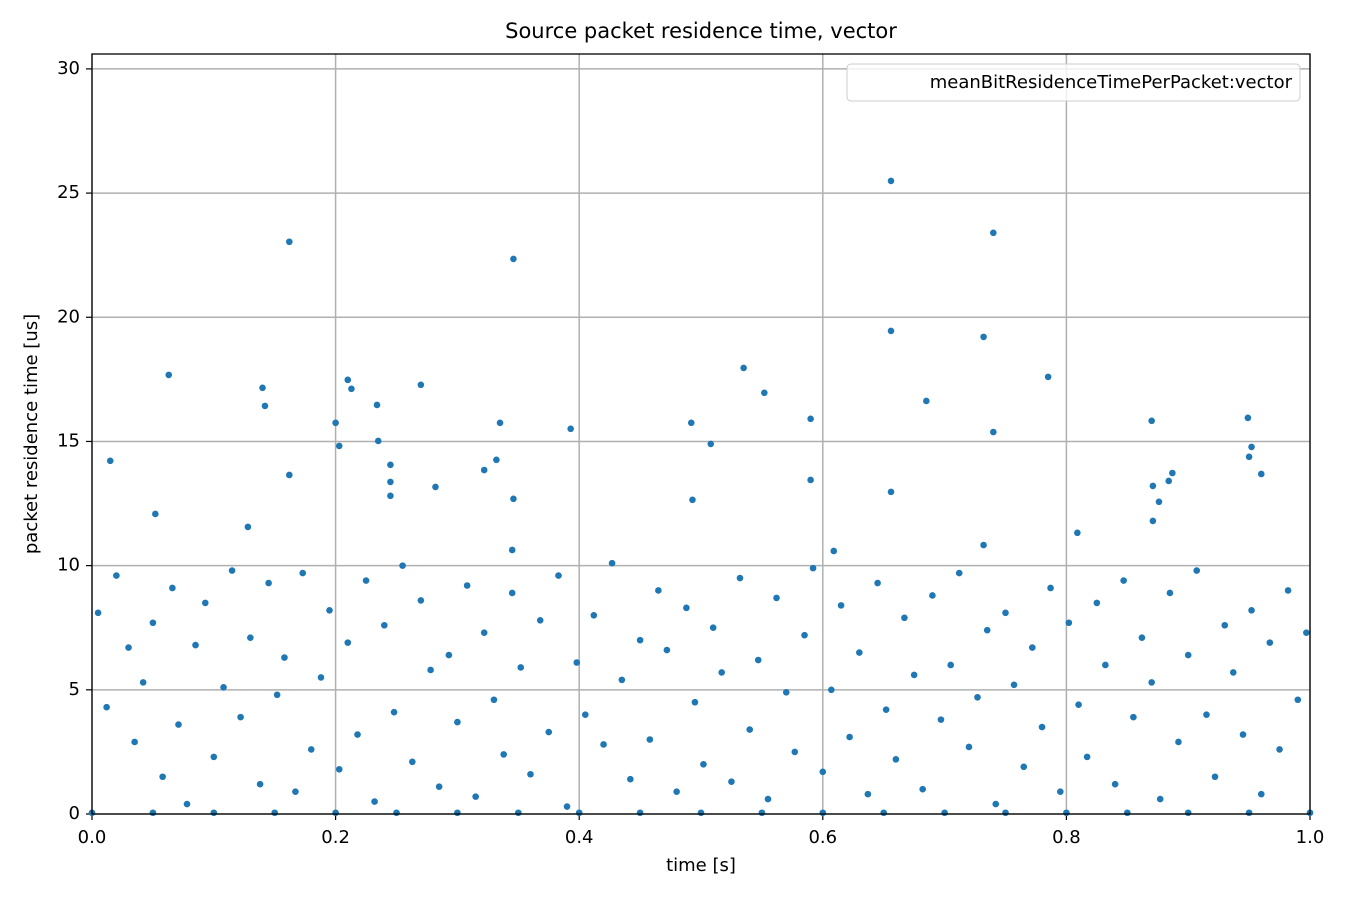 The height and width of the screenshot is (904, 1350). I want to click on y-tick-label: 15, so click(68, 440).